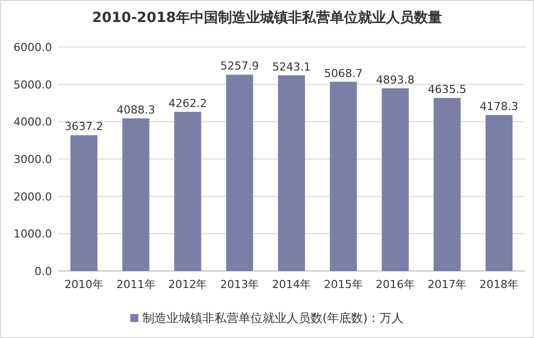  Describe the element at coordinates (291, 67) in the screenshot. I see `data-label: 5243.1` at that location.